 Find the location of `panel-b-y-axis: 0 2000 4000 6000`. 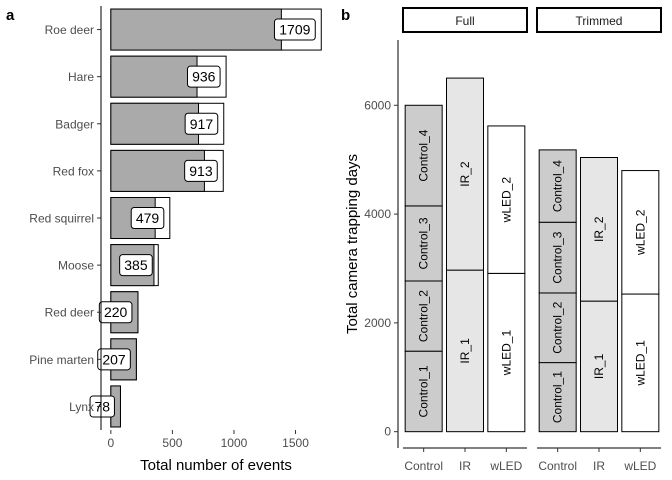

panel-b-y-axis: 0 2000 4000 6000 is located at coordinates (381, 244).